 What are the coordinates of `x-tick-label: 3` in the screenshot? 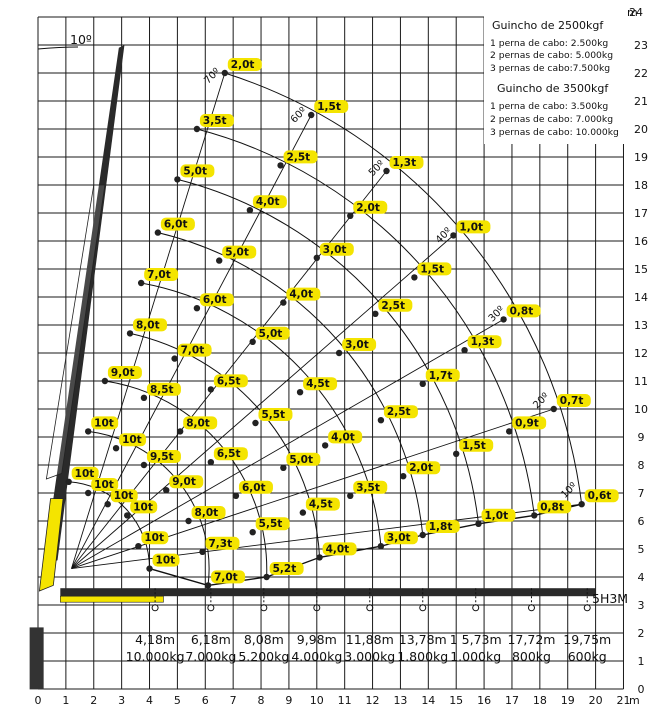 It's located at (121, 700).